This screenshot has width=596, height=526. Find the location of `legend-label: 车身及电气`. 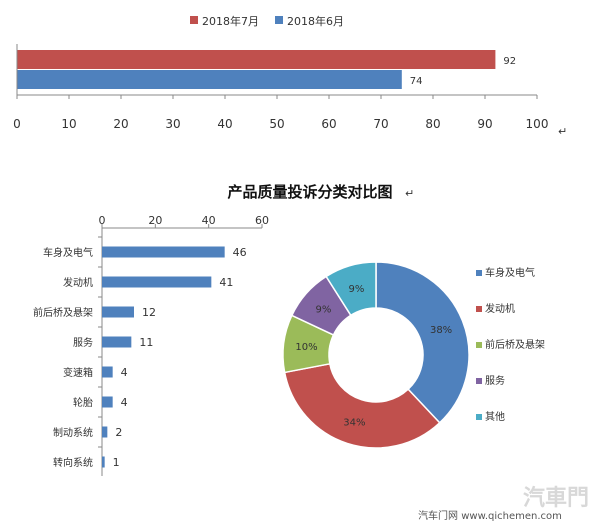

legend-label: 车身及电气 is located at coordinates (510, 272).